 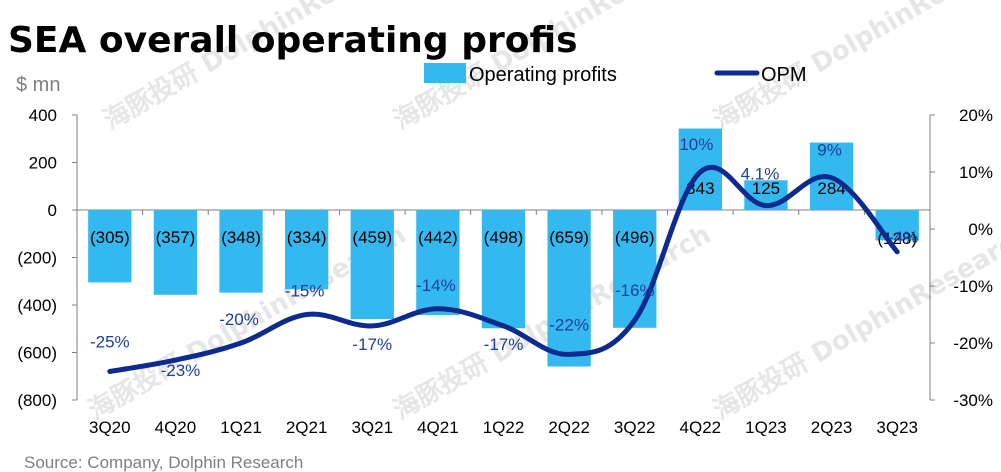 I want to click on bar-label-2Q21: (334), so click(x=307, y=237).